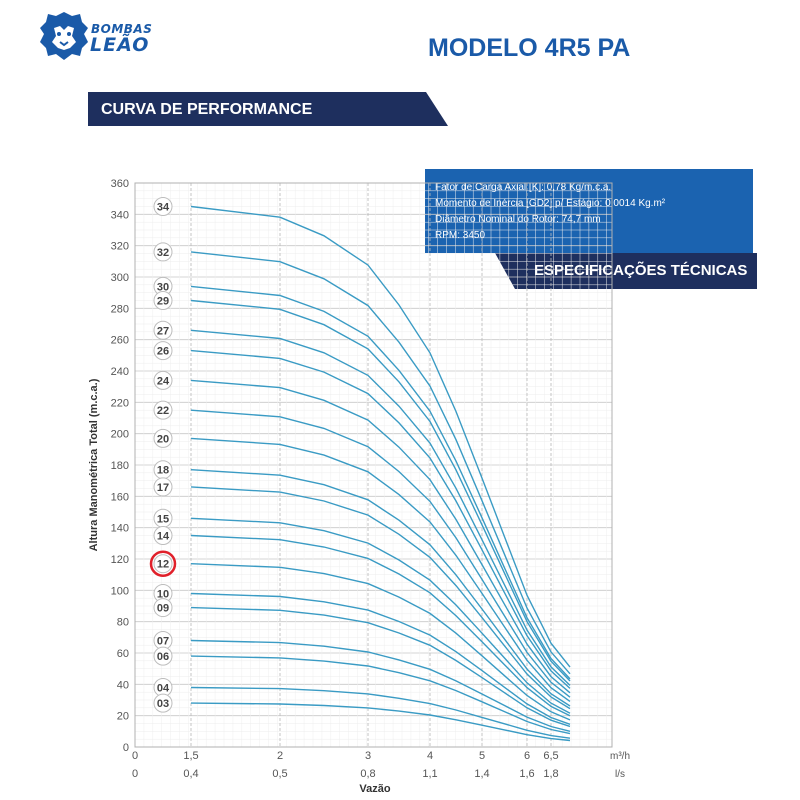 The image size is (800, 800). I want to click on stage-label: 24, so click(163, 381).